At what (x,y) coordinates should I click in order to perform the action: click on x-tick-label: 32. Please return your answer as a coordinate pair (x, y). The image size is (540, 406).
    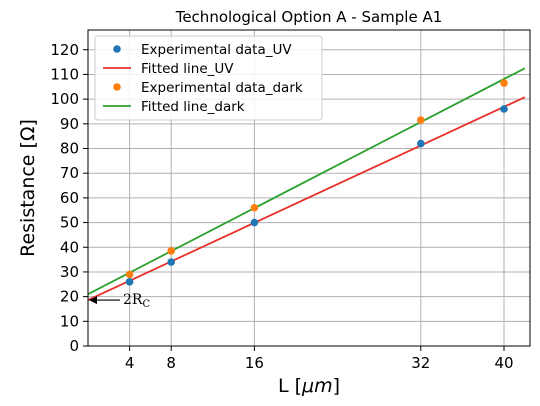
    Looking at the image, I should click on (420, 363).